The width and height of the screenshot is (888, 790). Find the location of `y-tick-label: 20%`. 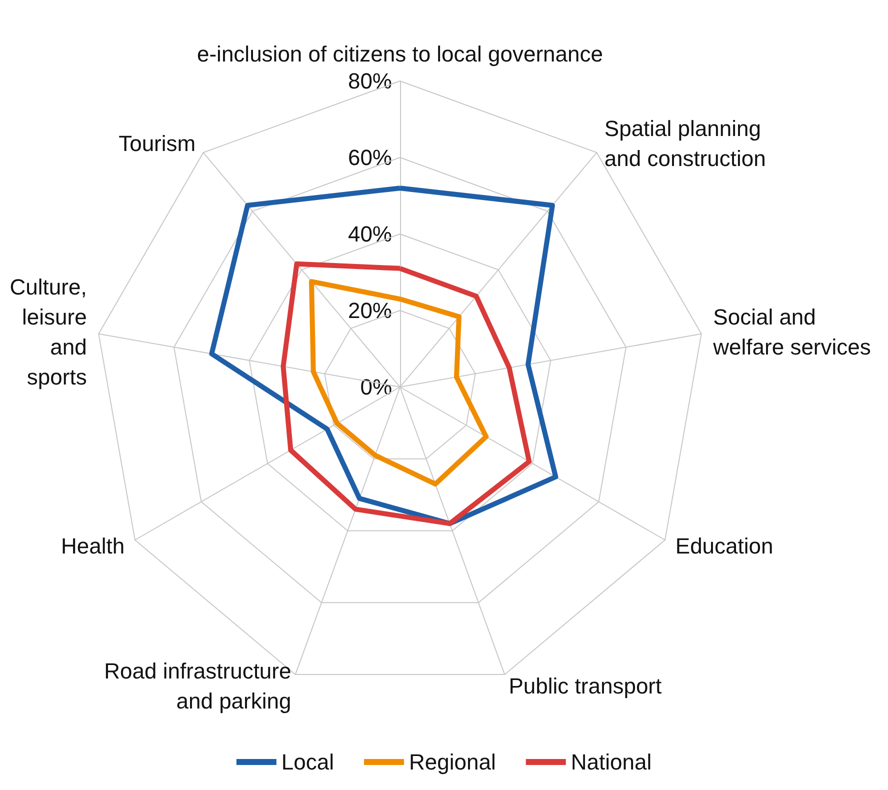

y-tick-label: 20% is located at coordinates (370, 310).